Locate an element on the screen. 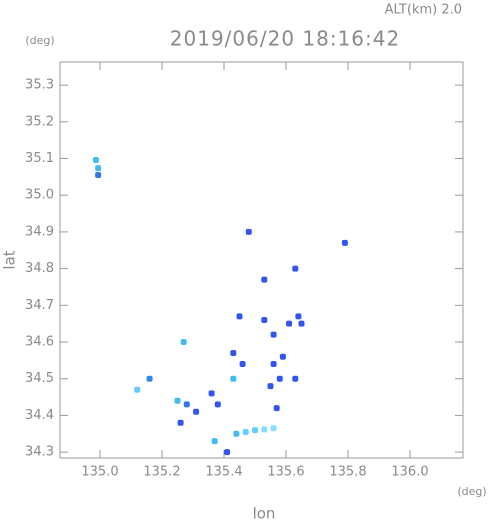 The height and width of the screenshot is (521, 491). y-tick-label: 35.1 is located at coordinates (39, 158).